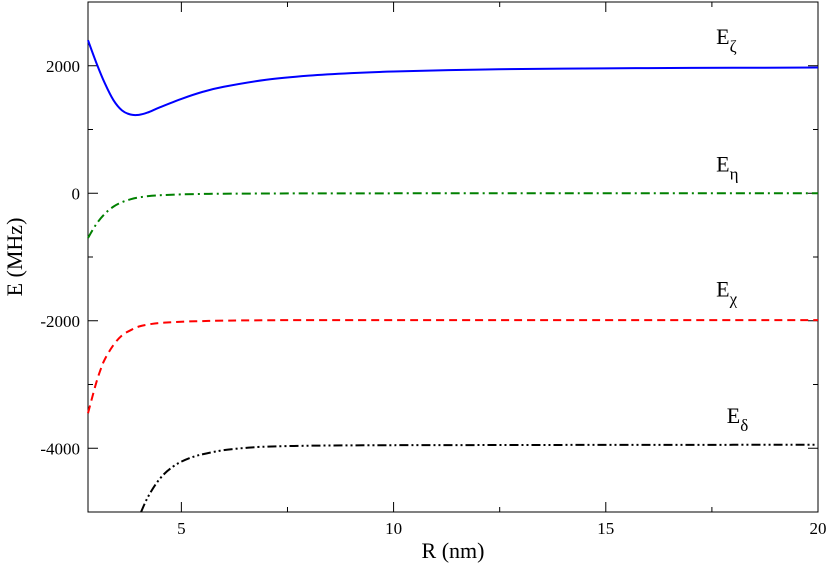 The image size is (830, 567). Describe the element at coordinates (605, 528) in the screenshot. I see `x-tick-label: 15` at that location.